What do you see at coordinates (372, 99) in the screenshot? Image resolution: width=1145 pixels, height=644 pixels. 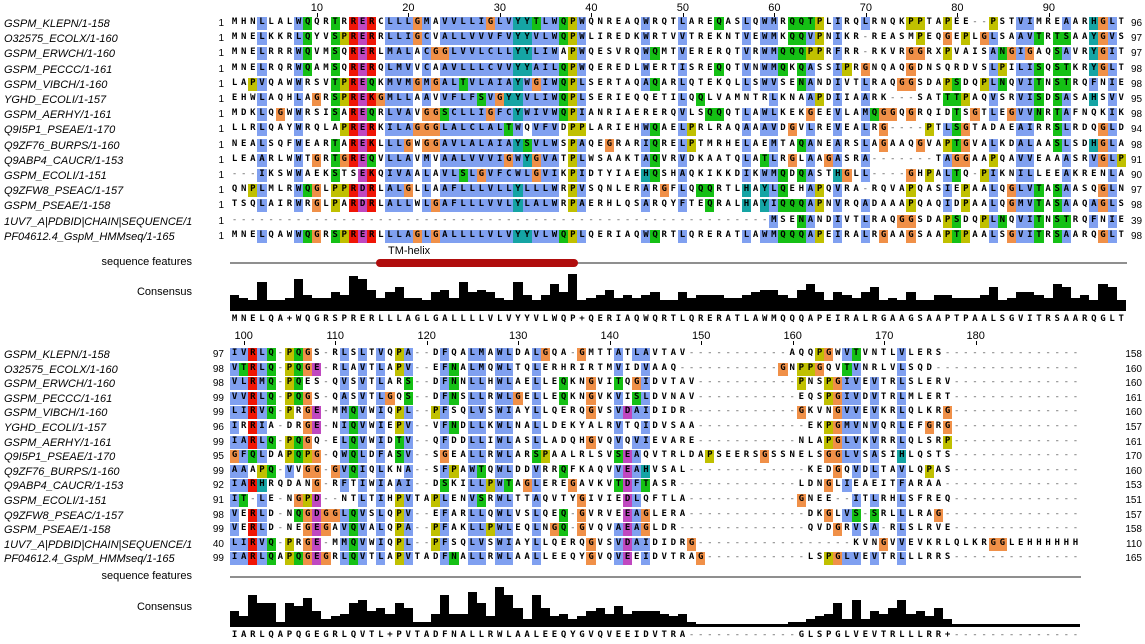 I see `residue-cell: K` at bounding box center [372, 99].